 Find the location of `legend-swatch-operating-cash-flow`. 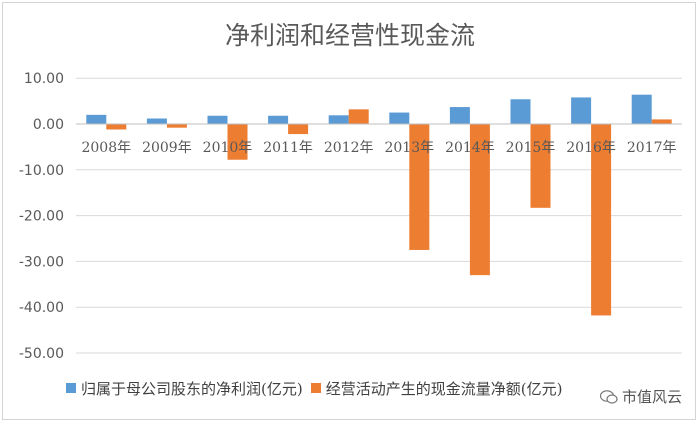

legend-swatch-operating-cash-flow is located at coordinates (315, 388).